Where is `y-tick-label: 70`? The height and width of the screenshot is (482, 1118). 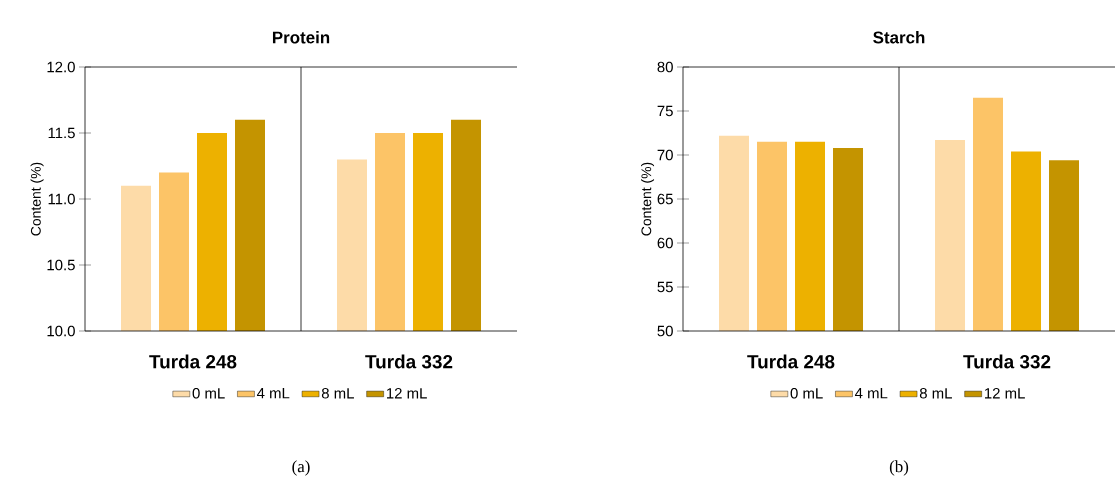
y-tick-label: 70 is located at coordinates (665, 155).